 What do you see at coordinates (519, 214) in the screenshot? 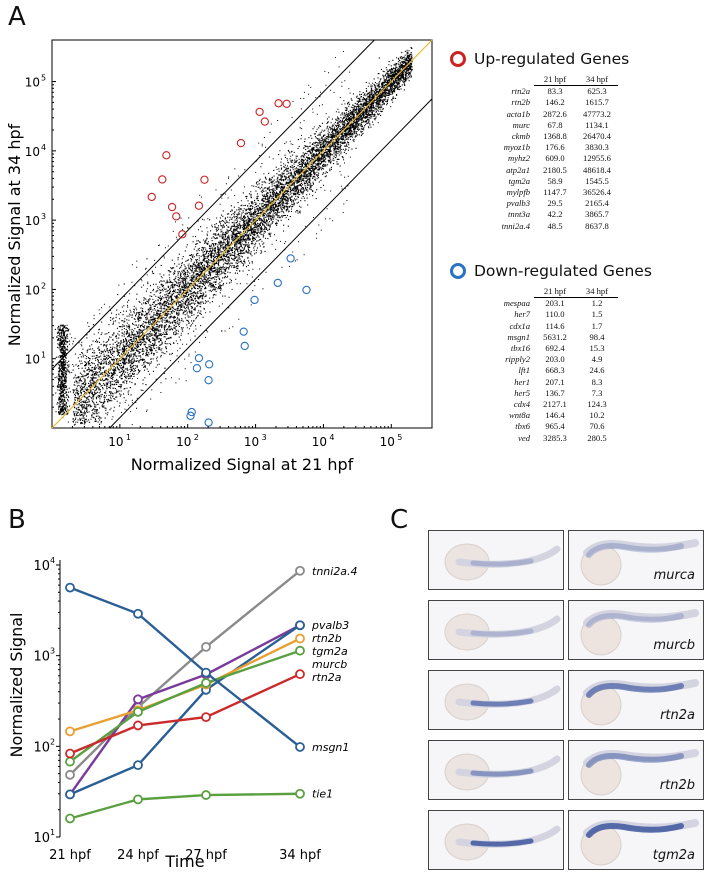
I see `gene-name: tnnt3a` at bounding box center [519, 214].